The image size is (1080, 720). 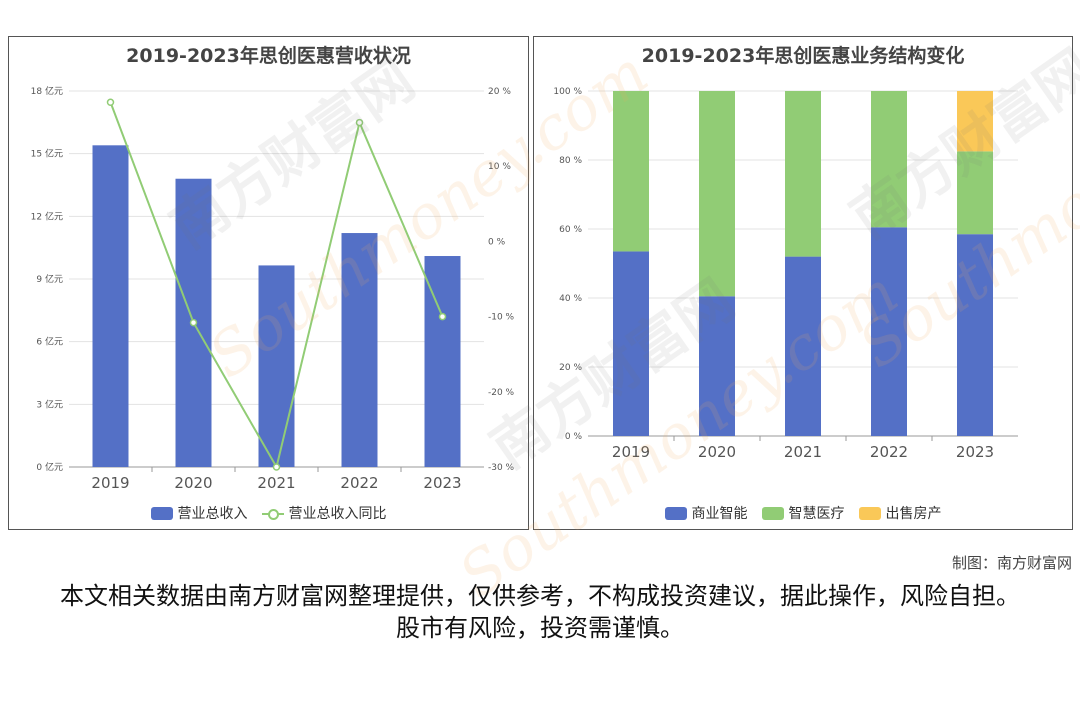 What do you see at coordinates (49, 467) in the screenshot?
I see `y-left-tick-label: 0 亿元` at bounding box center [49, 467].